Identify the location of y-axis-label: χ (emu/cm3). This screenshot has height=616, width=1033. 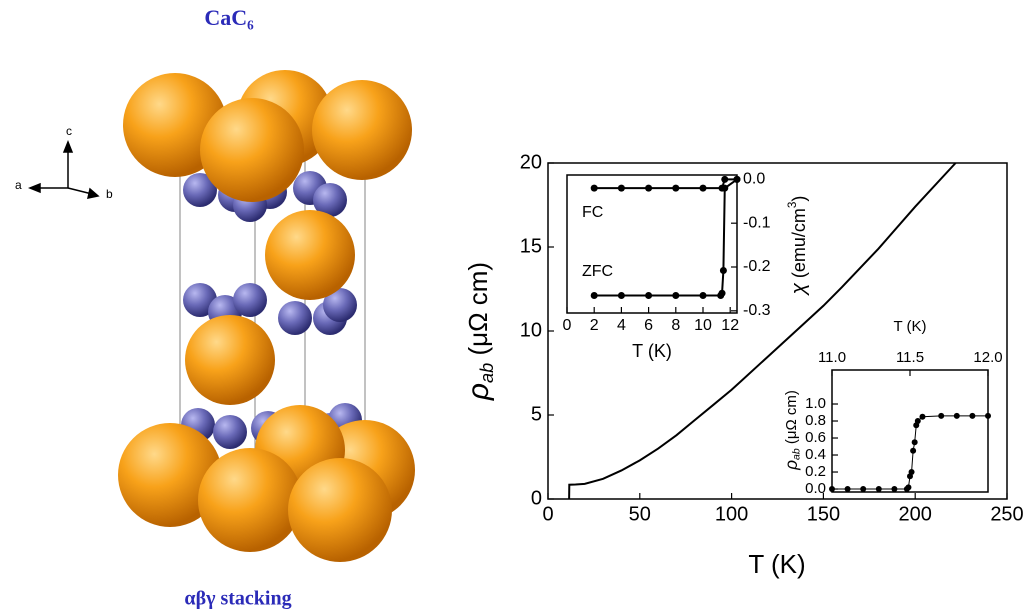
(798, 246).